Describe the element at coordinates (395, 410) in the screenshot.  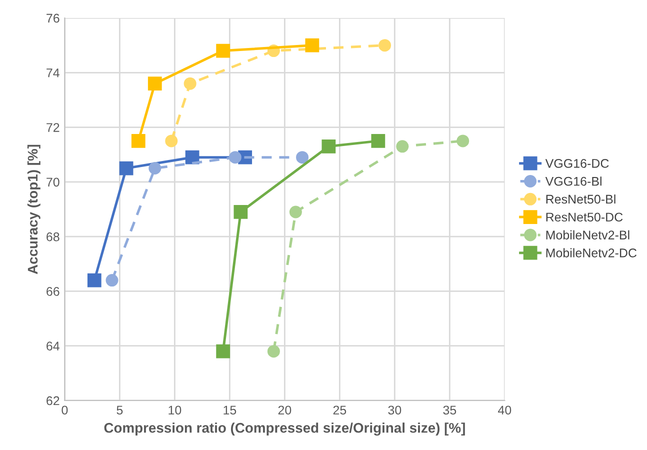
I see `x-tick-label: 30` at that location.